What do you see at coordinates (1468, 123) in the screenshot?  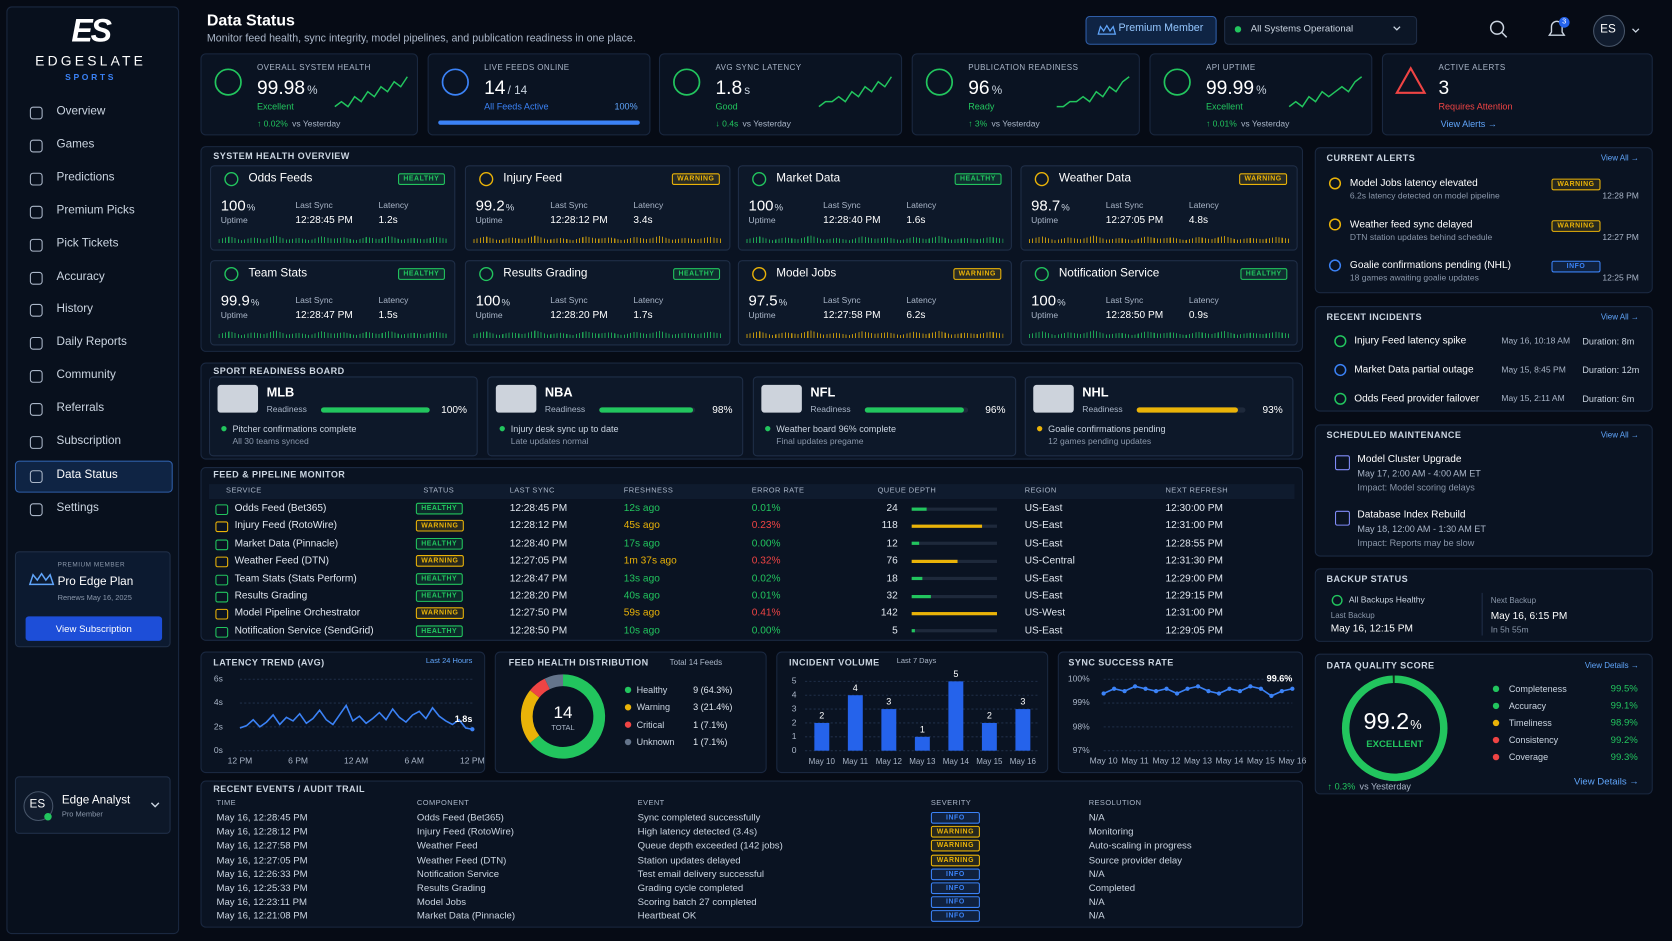 I see `kpi-link: View Alerts →` at bounding box center [1468, 123].